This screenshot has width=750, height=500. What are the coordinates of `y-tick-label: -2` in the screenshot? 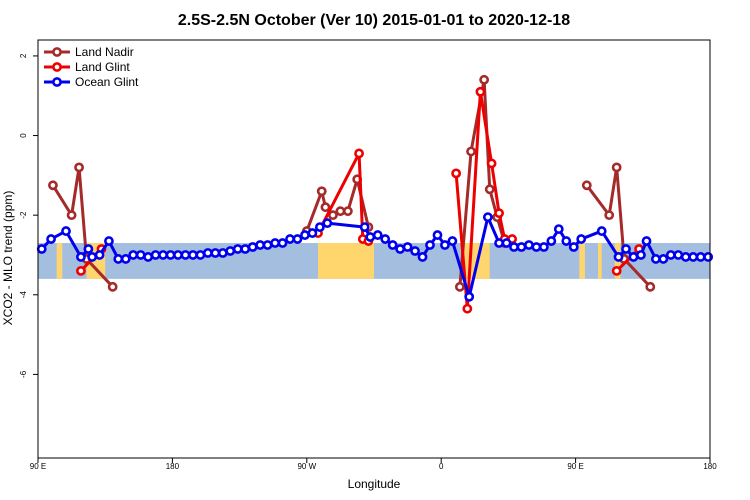 It's located at (23, 215).